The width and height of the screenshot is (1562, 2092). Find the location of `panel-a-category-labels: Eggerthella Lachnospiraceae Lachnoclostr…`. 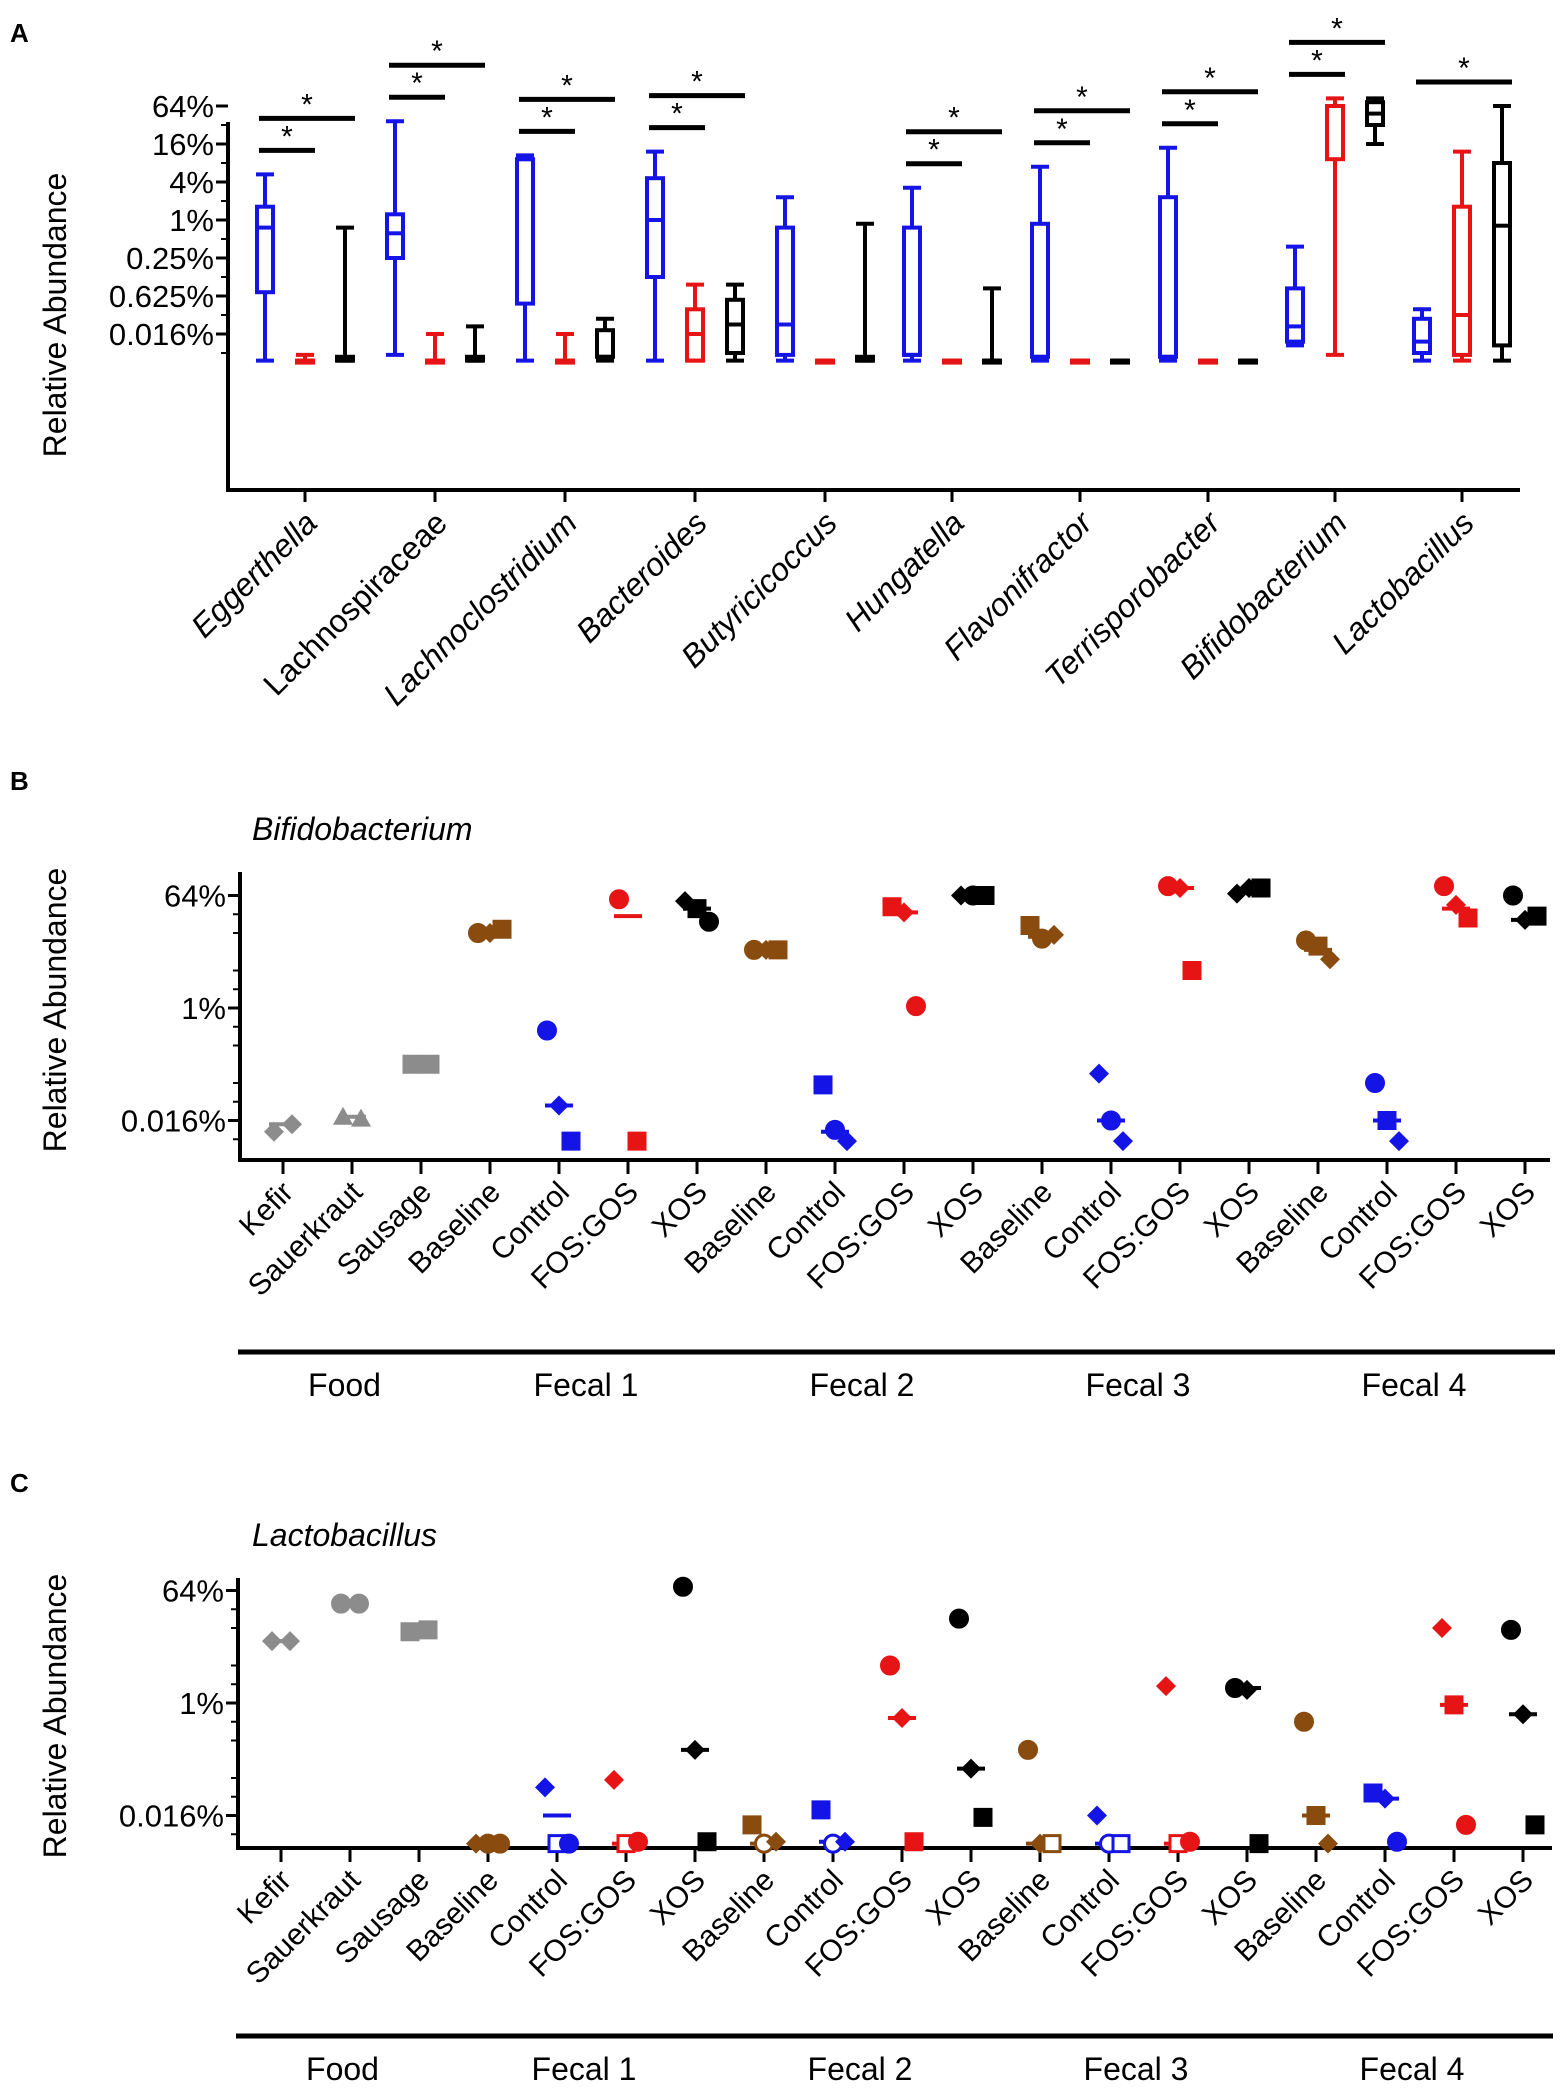

panel-a-category-labels: Eggerthella Lachnospiraceae Lachnoclostr… is located at coordinates (832, 608).